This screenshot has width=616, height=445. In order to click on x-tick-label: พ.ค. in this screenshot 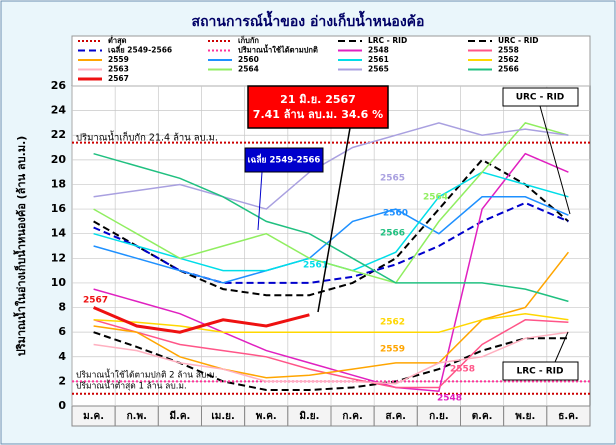, I will do `click(266, 416)`.